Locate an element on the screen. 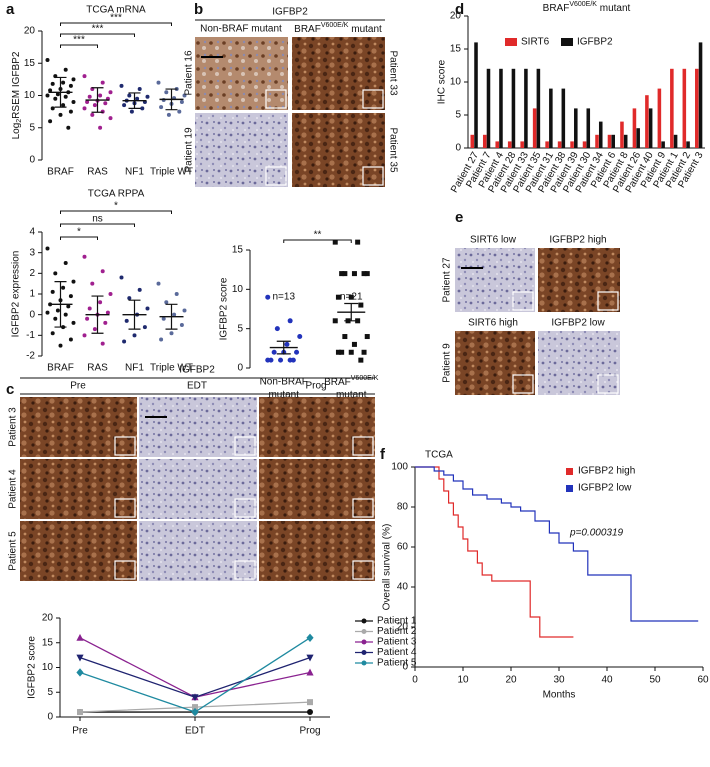  count-label: n=21 is located at coordinates (351, 297).